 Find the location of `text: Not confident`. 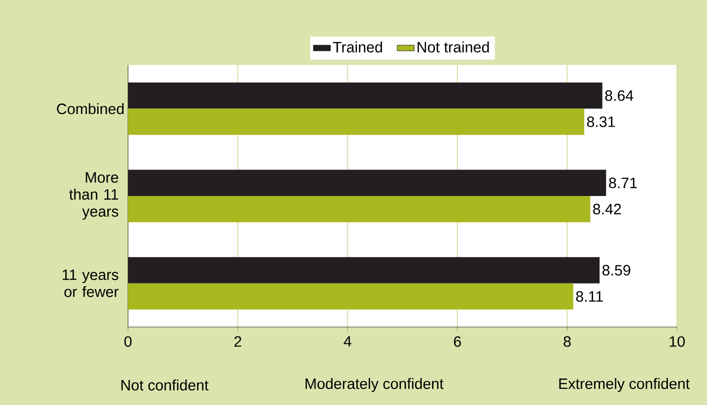

text: Not confident is located at coordinates (164, 385).